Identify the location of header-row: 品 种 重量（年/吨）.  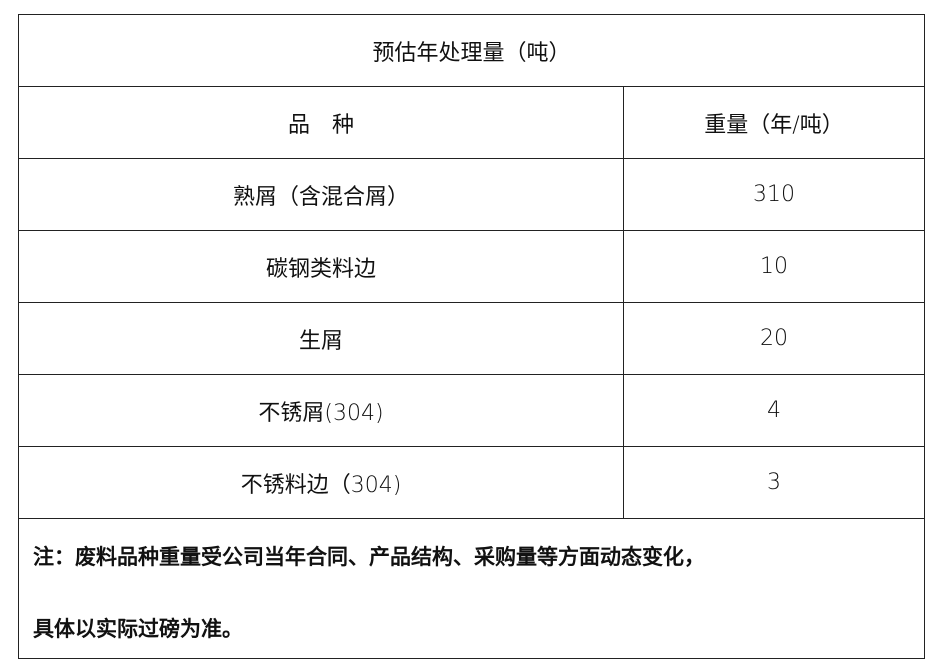
(471, 123).